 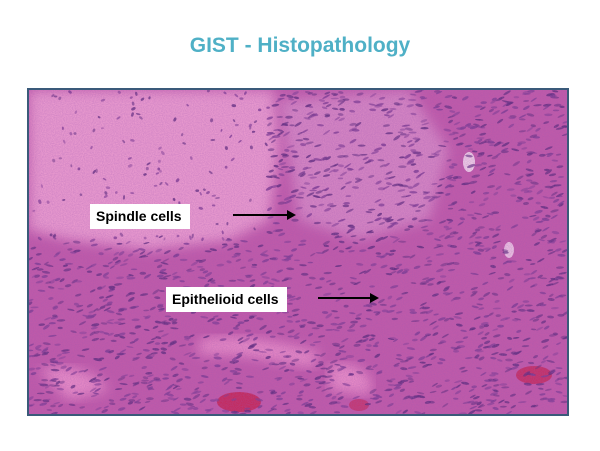 What do you see at coordinates (226, 299) in the screenshot?
I see `annotation-label-epithelioid: Epithelioid cells` at bounding box center [226, 299].